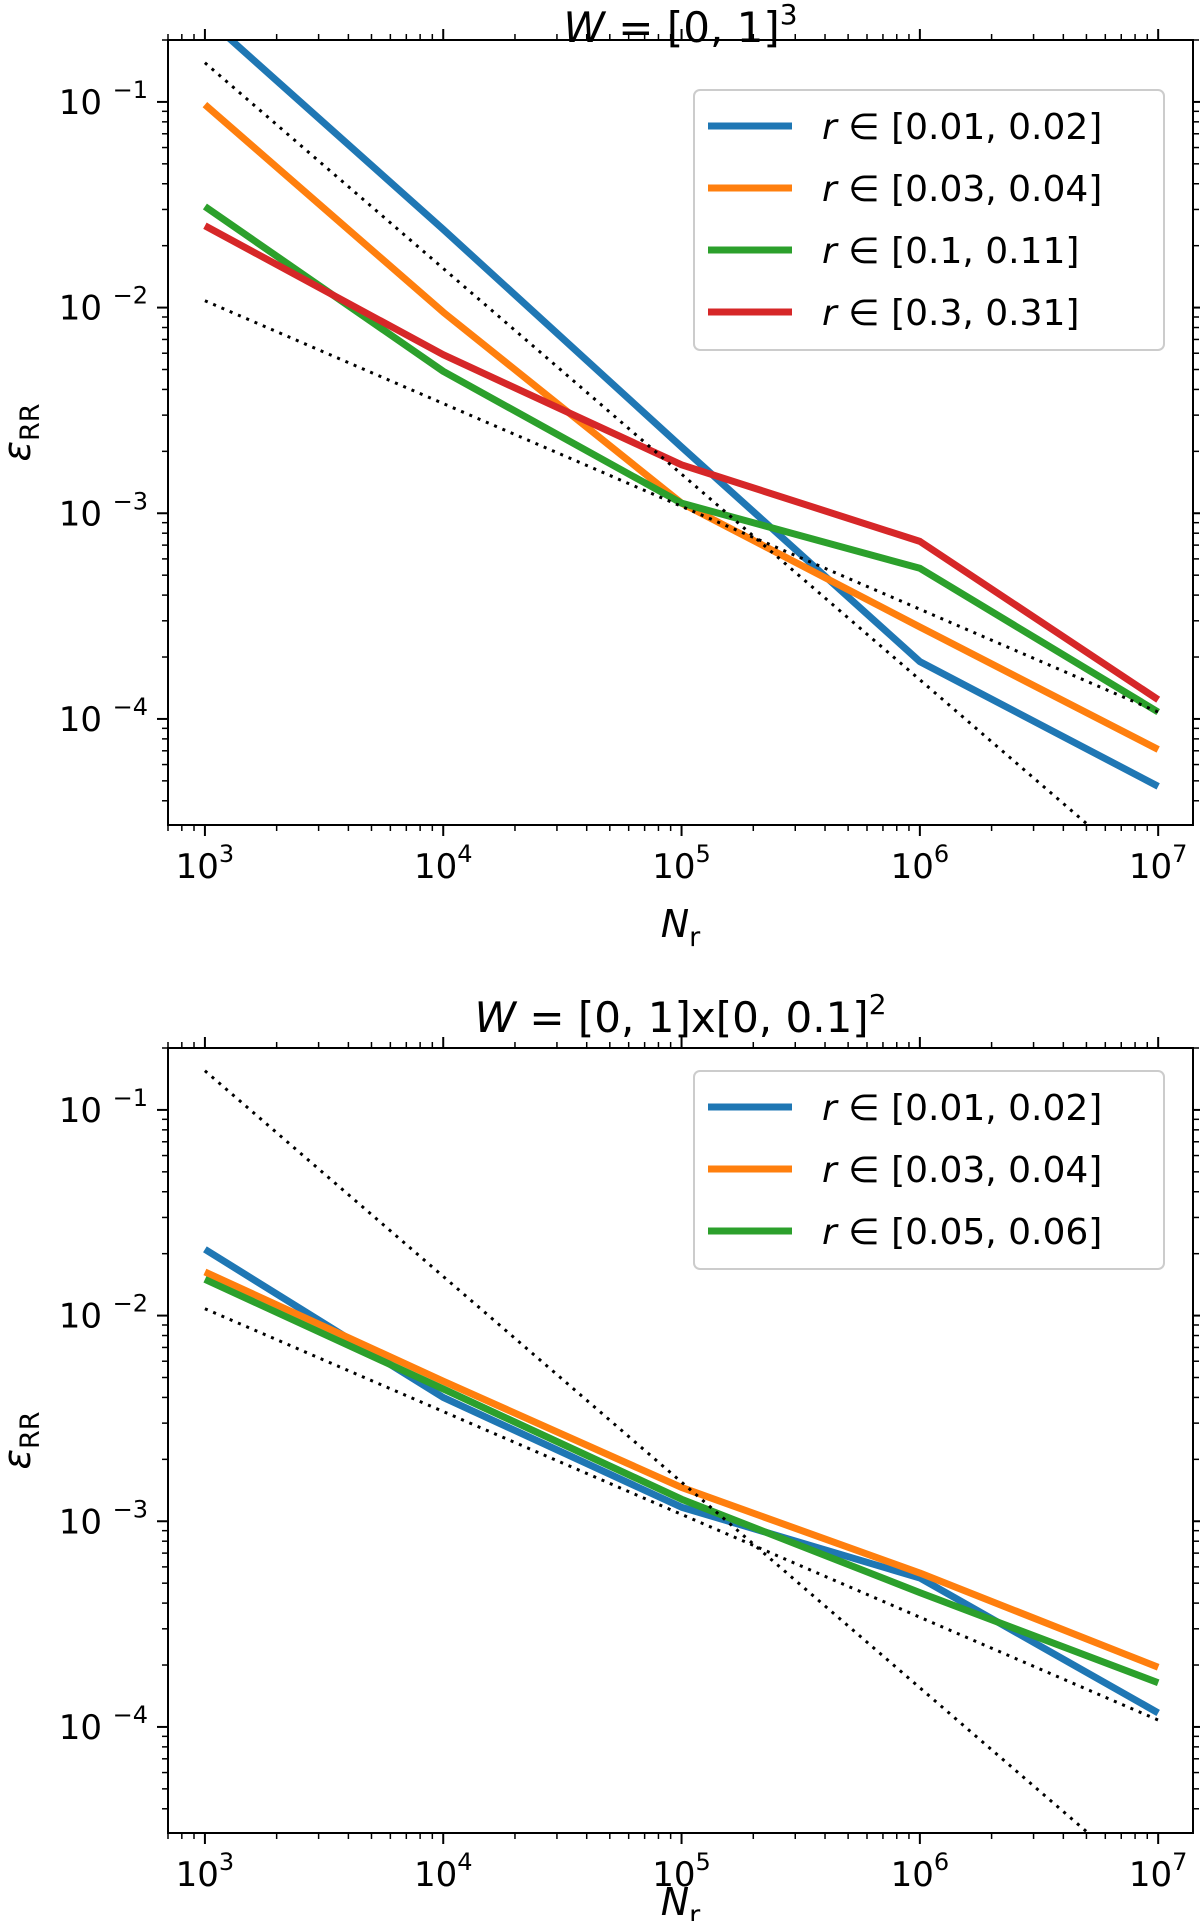 This screenshot has width=1200, height=1921. What do you see at coordinates (962, 1232) in the screenshot?
I see `legend-label-3: r ∈ [0.05, 0.06]` at bounding box center [962, 1232].